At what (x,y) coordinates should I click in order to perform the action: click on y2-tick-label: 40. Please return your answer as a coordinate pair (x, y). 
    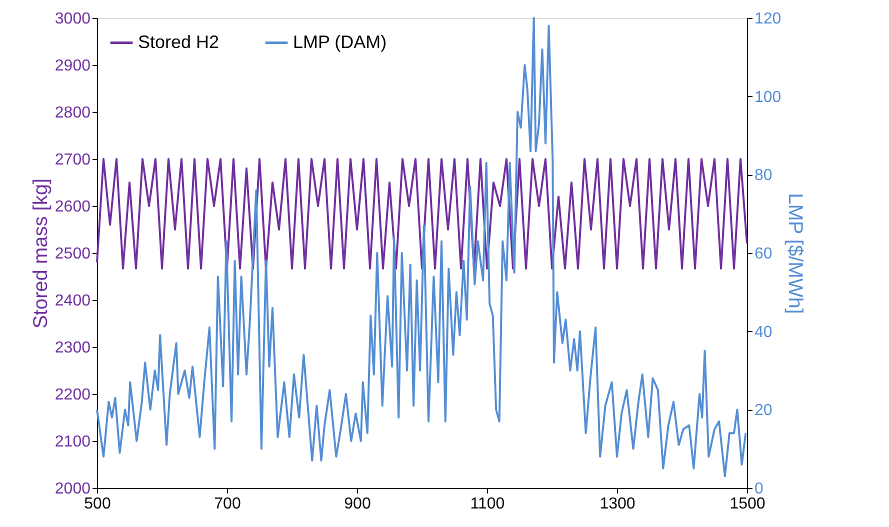
    Looking at the image, I should click on (763, 332).